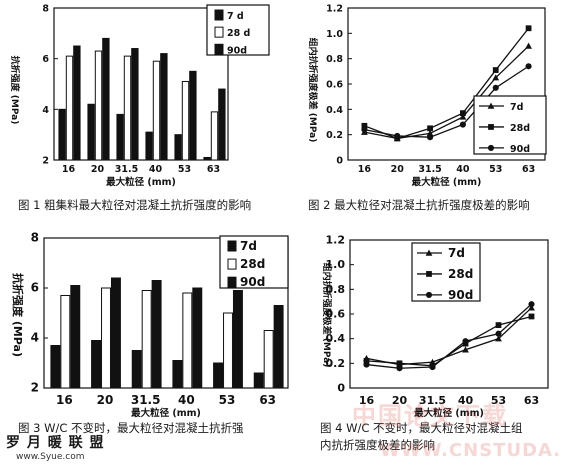  I want to click on chart-1-x-tick-label: 31.5, so click(126, 169).